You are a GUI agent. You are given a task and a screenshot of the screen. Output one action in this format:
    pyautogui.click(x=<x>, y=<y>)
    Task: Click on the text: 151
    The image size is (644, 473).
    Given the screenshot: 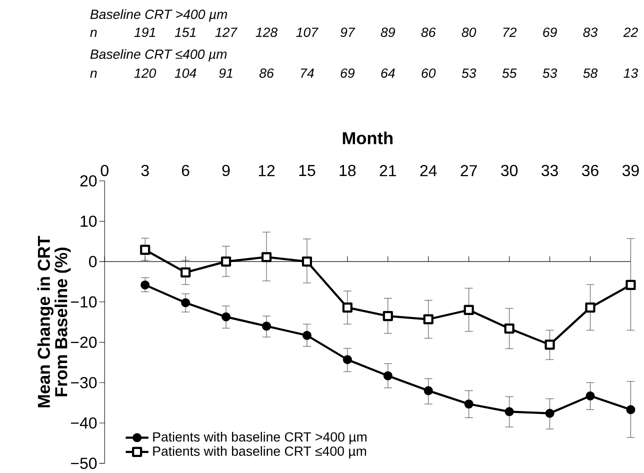 What is the action you would take?
    pyautogui.click(x=185, y=32)
    